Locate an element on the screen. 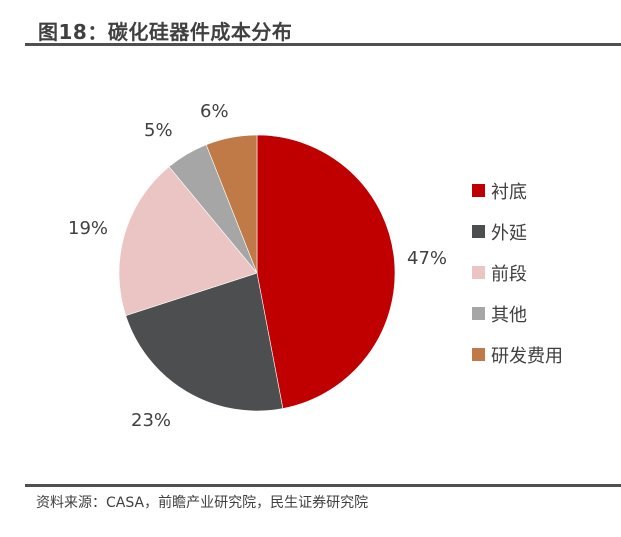  data-label-front-end: 19% is located at coordinates (88, 228).